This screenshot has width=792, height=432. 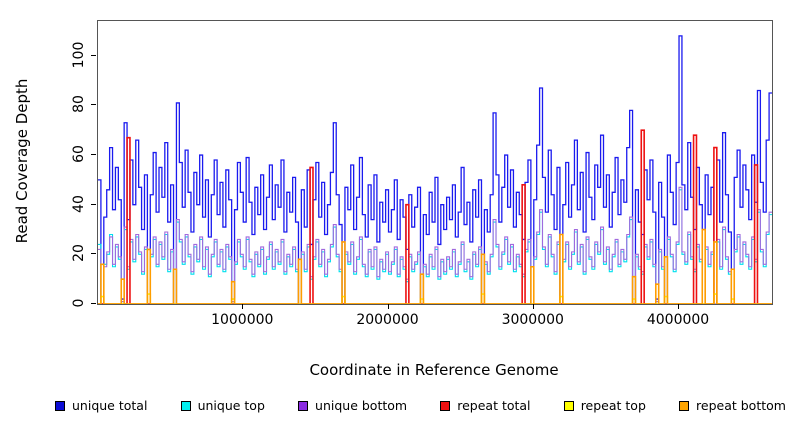 I want to click on legend-label: unique bottom, so click(x=361, y=405).